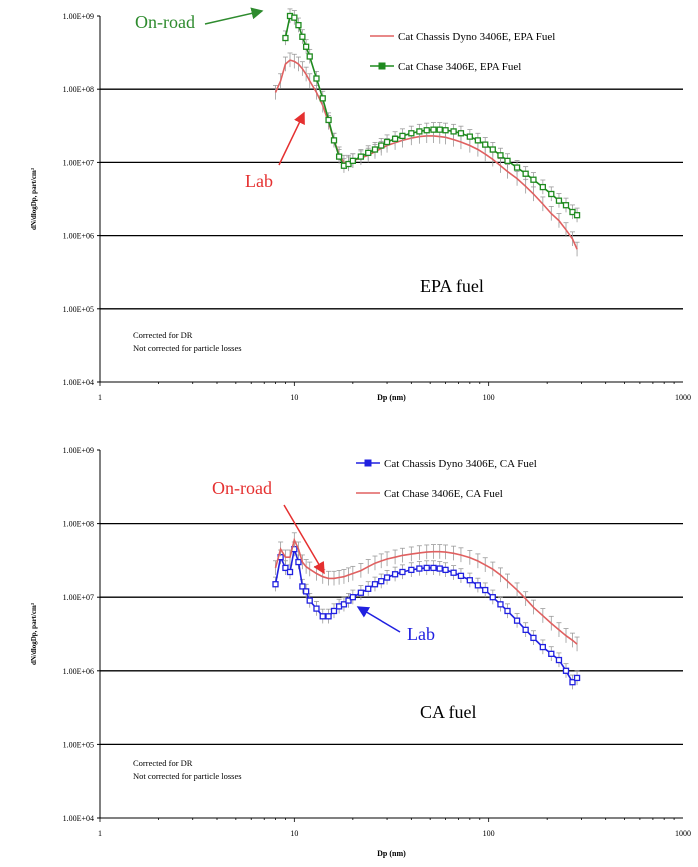 The image size is (698, 867). What do you see at coordinates (452, 286) in the screenshot?
I see `fuel-label: EPA fuel` at bounding box center [452, 286].